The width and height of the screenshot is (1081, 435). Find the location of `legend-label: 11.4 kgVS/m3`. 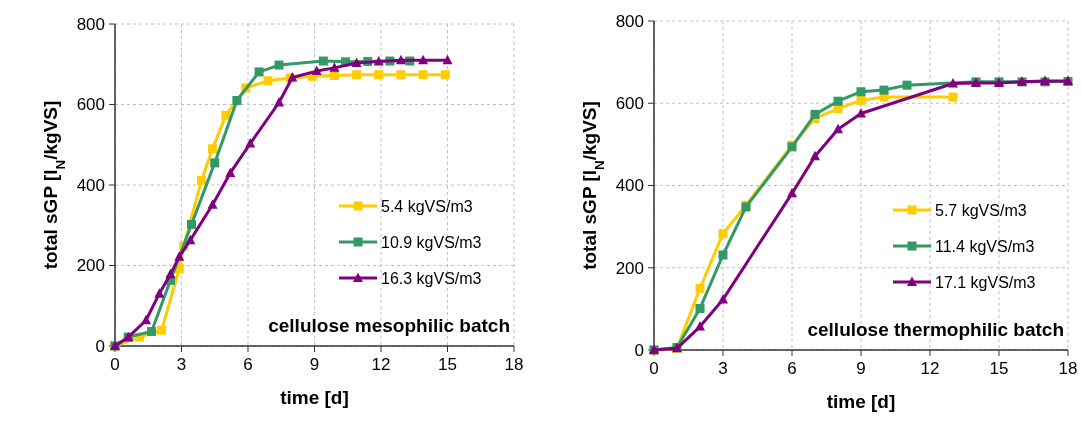

legend-label: 11.4 kgVS/m3 is located at coordinates (985, 246).